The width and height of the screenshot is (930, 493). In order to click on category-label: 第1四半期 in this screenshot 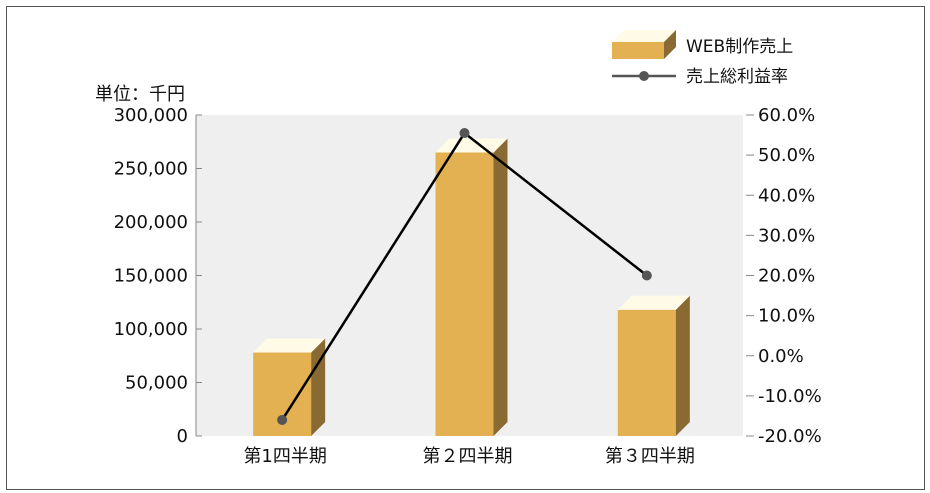, I will do `click(284, 456)`.